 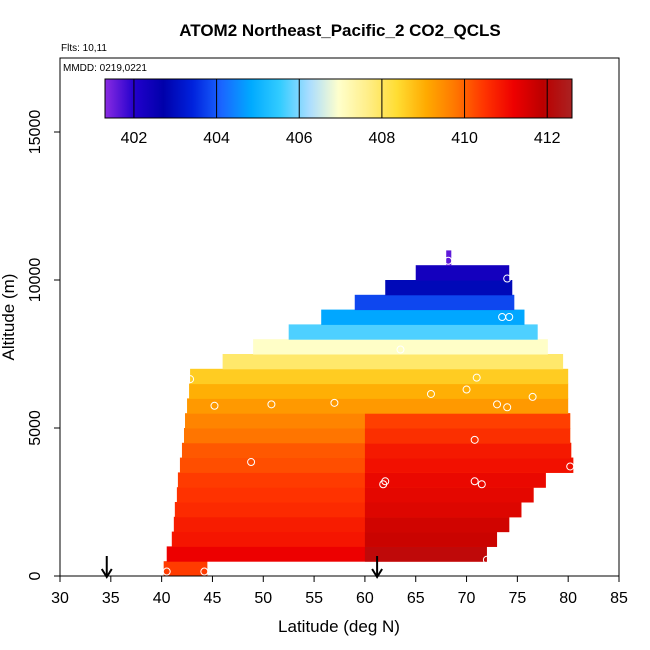 What do you see at coordinates (35, 575) in the screenshot?
I see `y-tick-label-0: 0` at bounding box center [35, 575].